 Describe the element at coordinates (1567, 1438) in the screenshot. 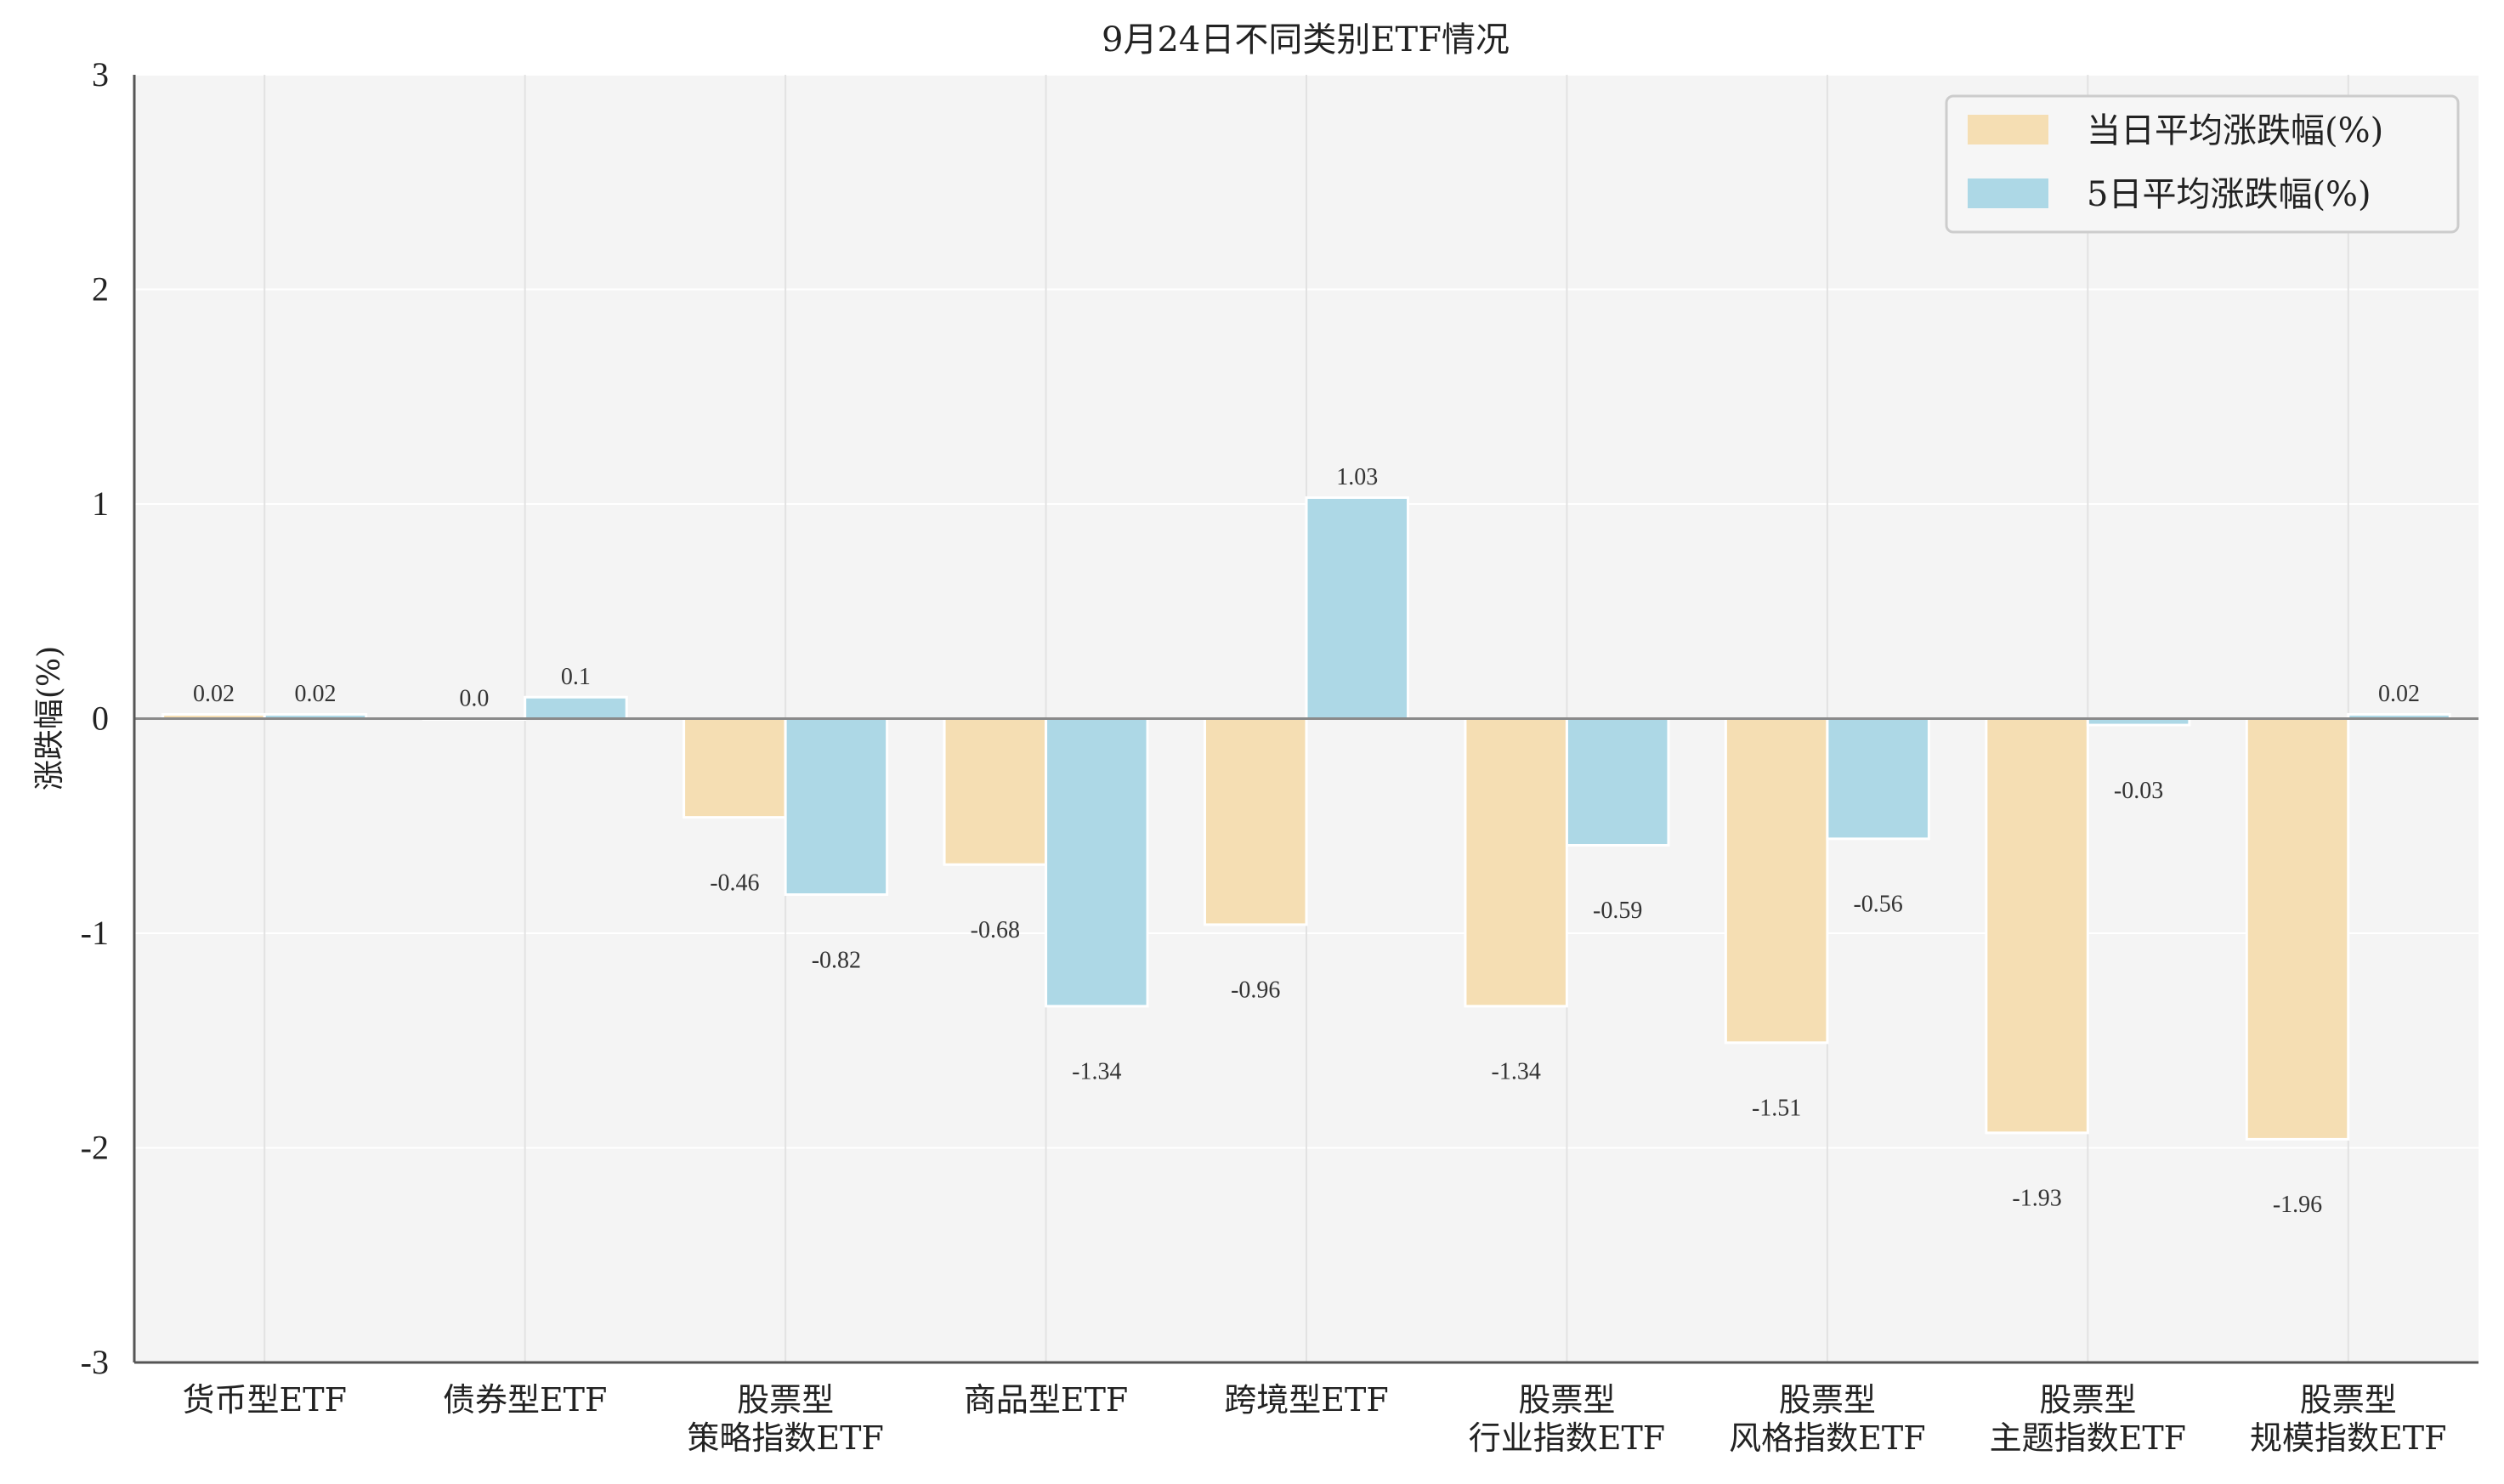

I see `x-tick-label: 行业指数ETF` at that location.